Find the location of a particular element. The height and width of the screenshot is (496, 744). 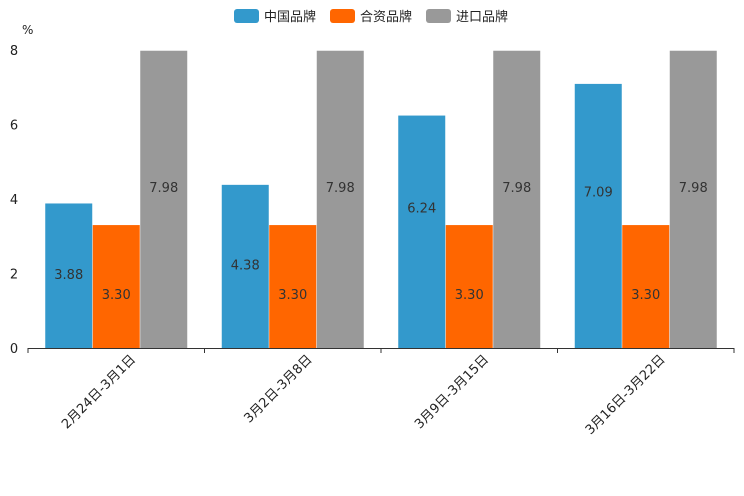

data-label: 4.38 is located at coordinates (245, 266).